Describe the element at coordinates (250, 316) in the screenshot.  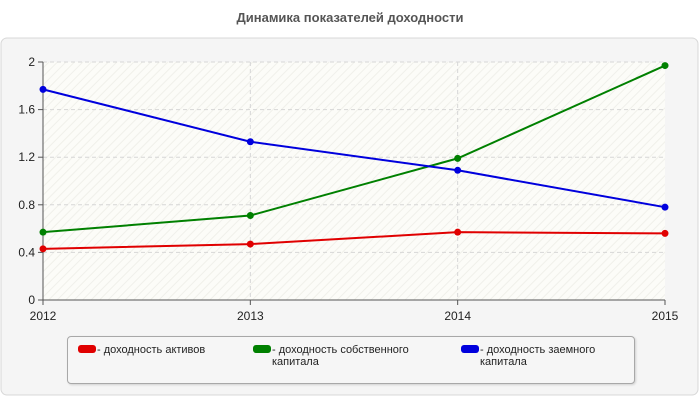
I see `x-tick-label: 2013` at that location.